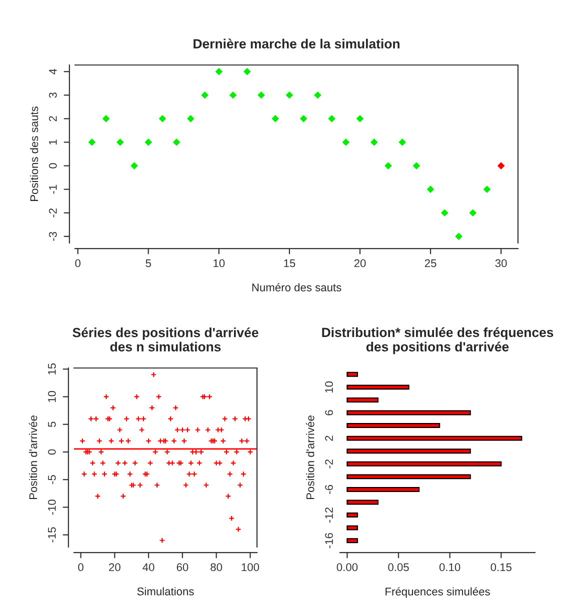 This screenshot has height=615, width=563. Describe the element at coordinates (182, 567) in the screenshot. I see `x-tick-label: 60` at that location.